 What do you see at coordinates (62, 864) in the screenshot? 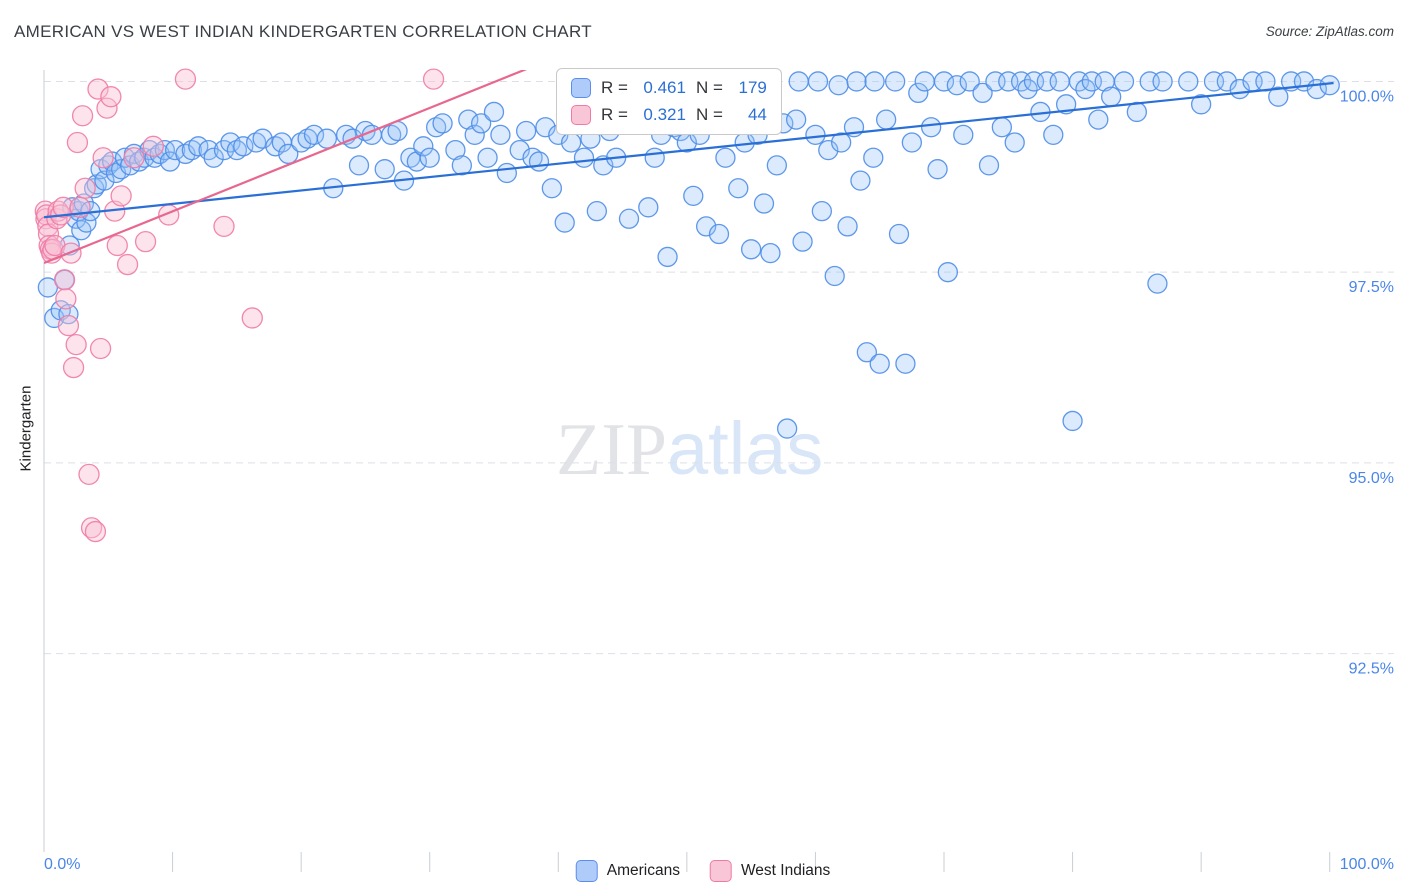
I see `x-axis-tick-label: 0.0%` at bounding box center [62, 864].